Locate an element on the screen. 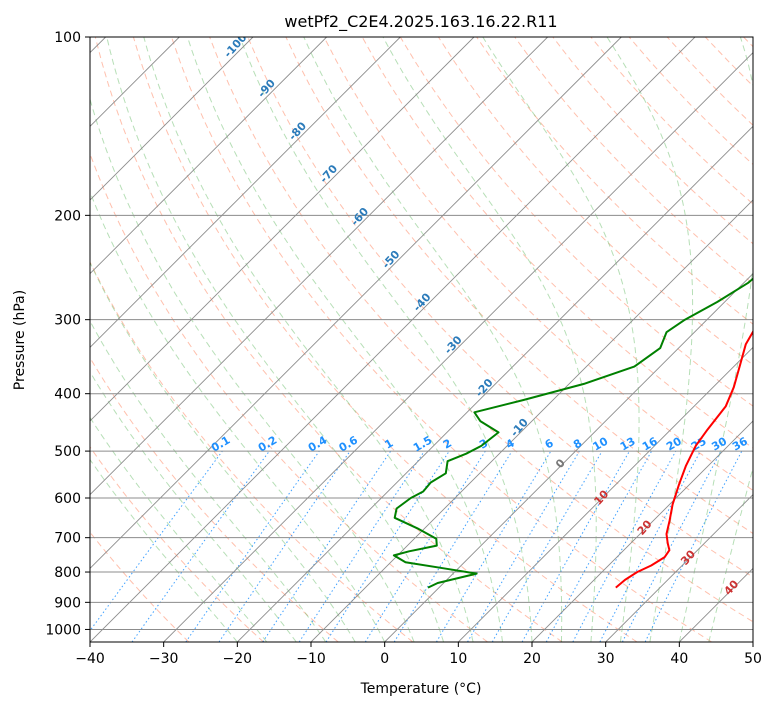 Image resolution: width=775 pixels, height=712 pixels. y-tick-label: 700 is located at coordinates (67, 539).